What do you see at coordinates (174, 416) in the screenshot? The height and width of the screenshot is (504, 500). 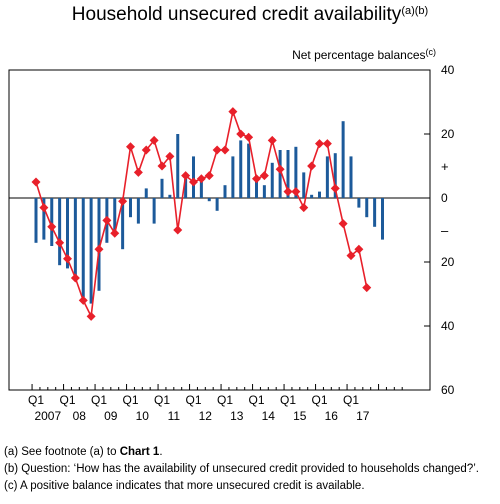 I see `x-year-label-4: 11` at bounding box center [174, 416].